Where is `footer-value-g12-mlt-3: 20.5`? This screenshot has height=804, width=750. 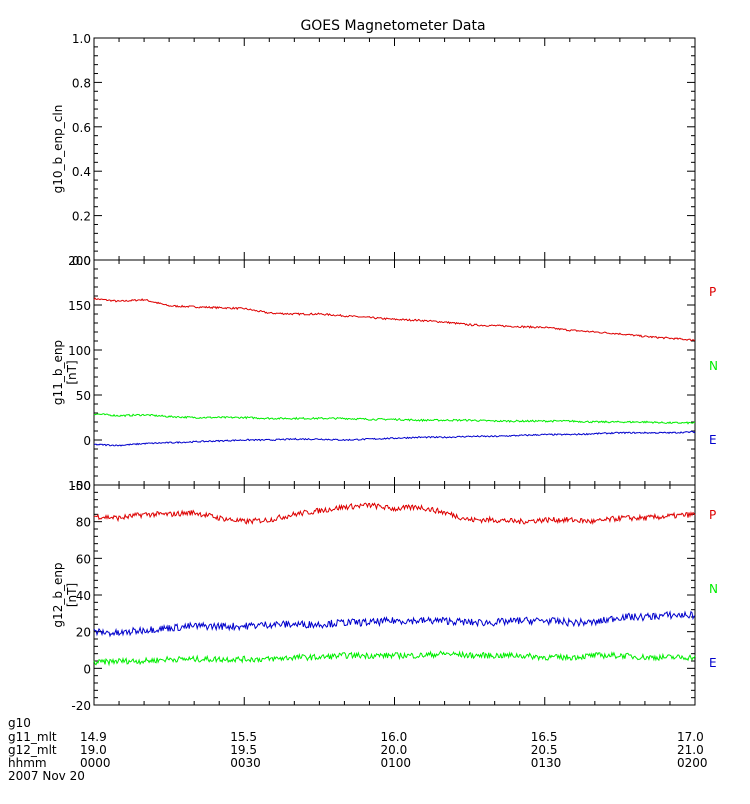 footer-value-g12-mlt-3: 20.5 is located at coordinates (544, 750).